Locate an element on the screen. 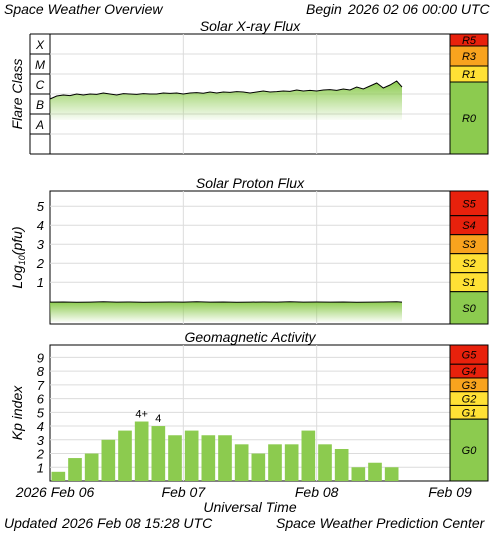 The height and width of the screenshot is (533, 500). proton-ytick-3: 3 is located at coordinates (41, 244).